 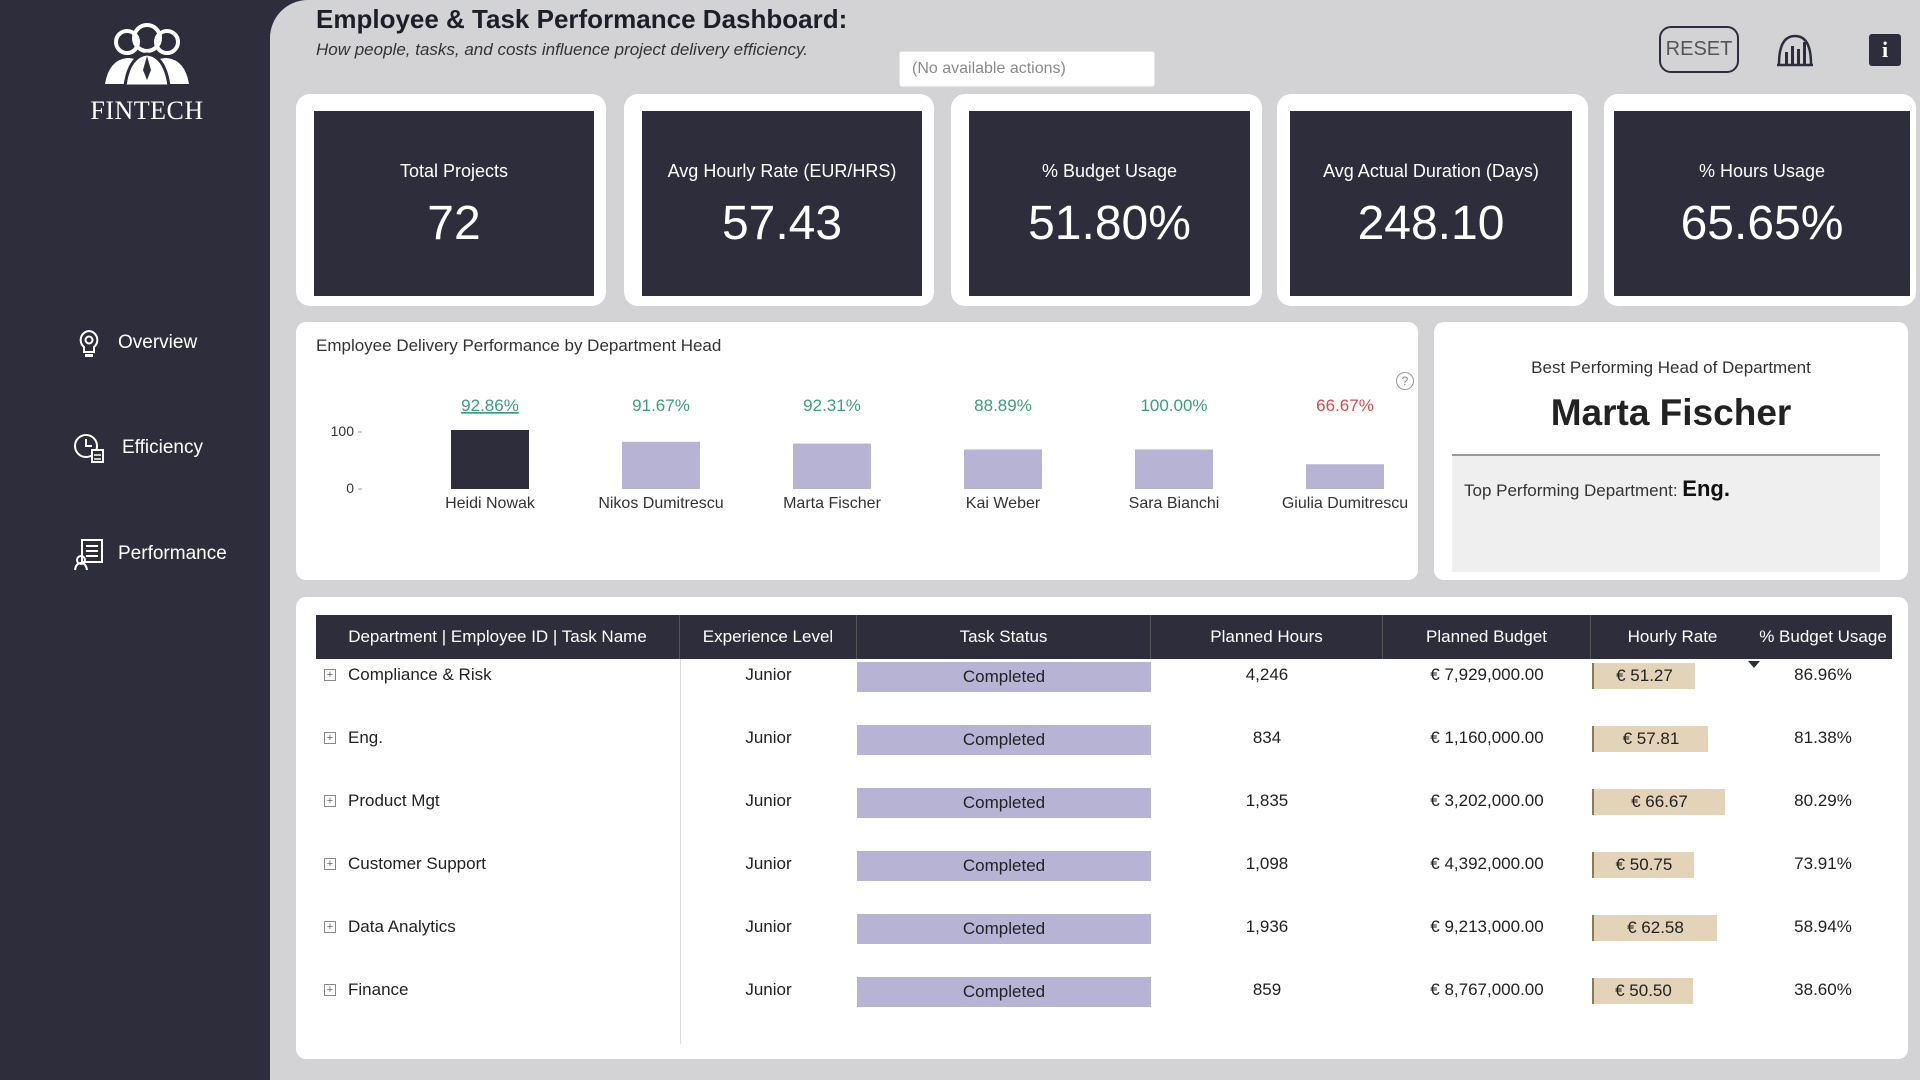 I want to click on budget-usage-cell: 86.96%, so click(x=1823, y=674).